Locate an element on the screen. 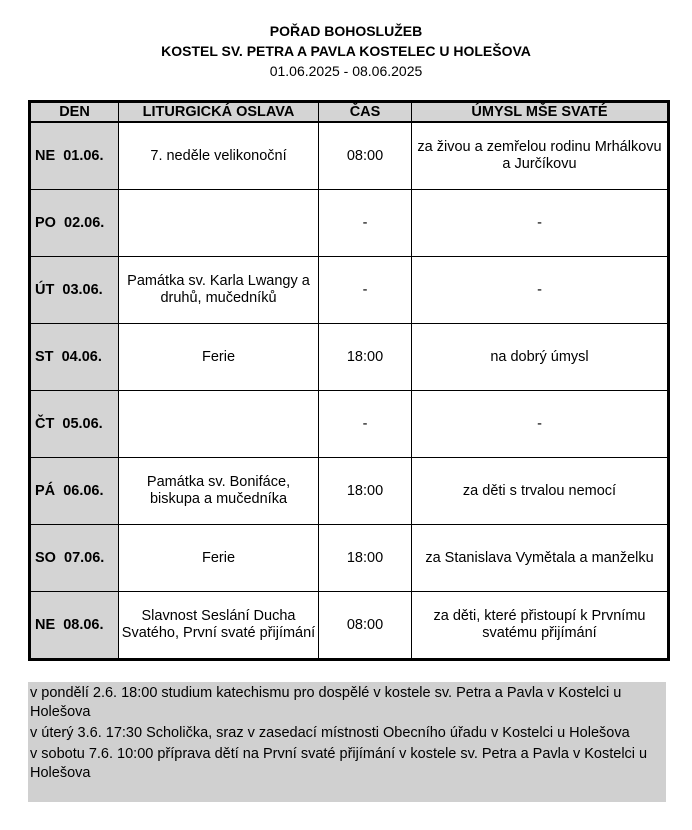 This screenshot has height=830, width=692. day-cell: ÚT 03.06. is located at coordinates (74, 290).